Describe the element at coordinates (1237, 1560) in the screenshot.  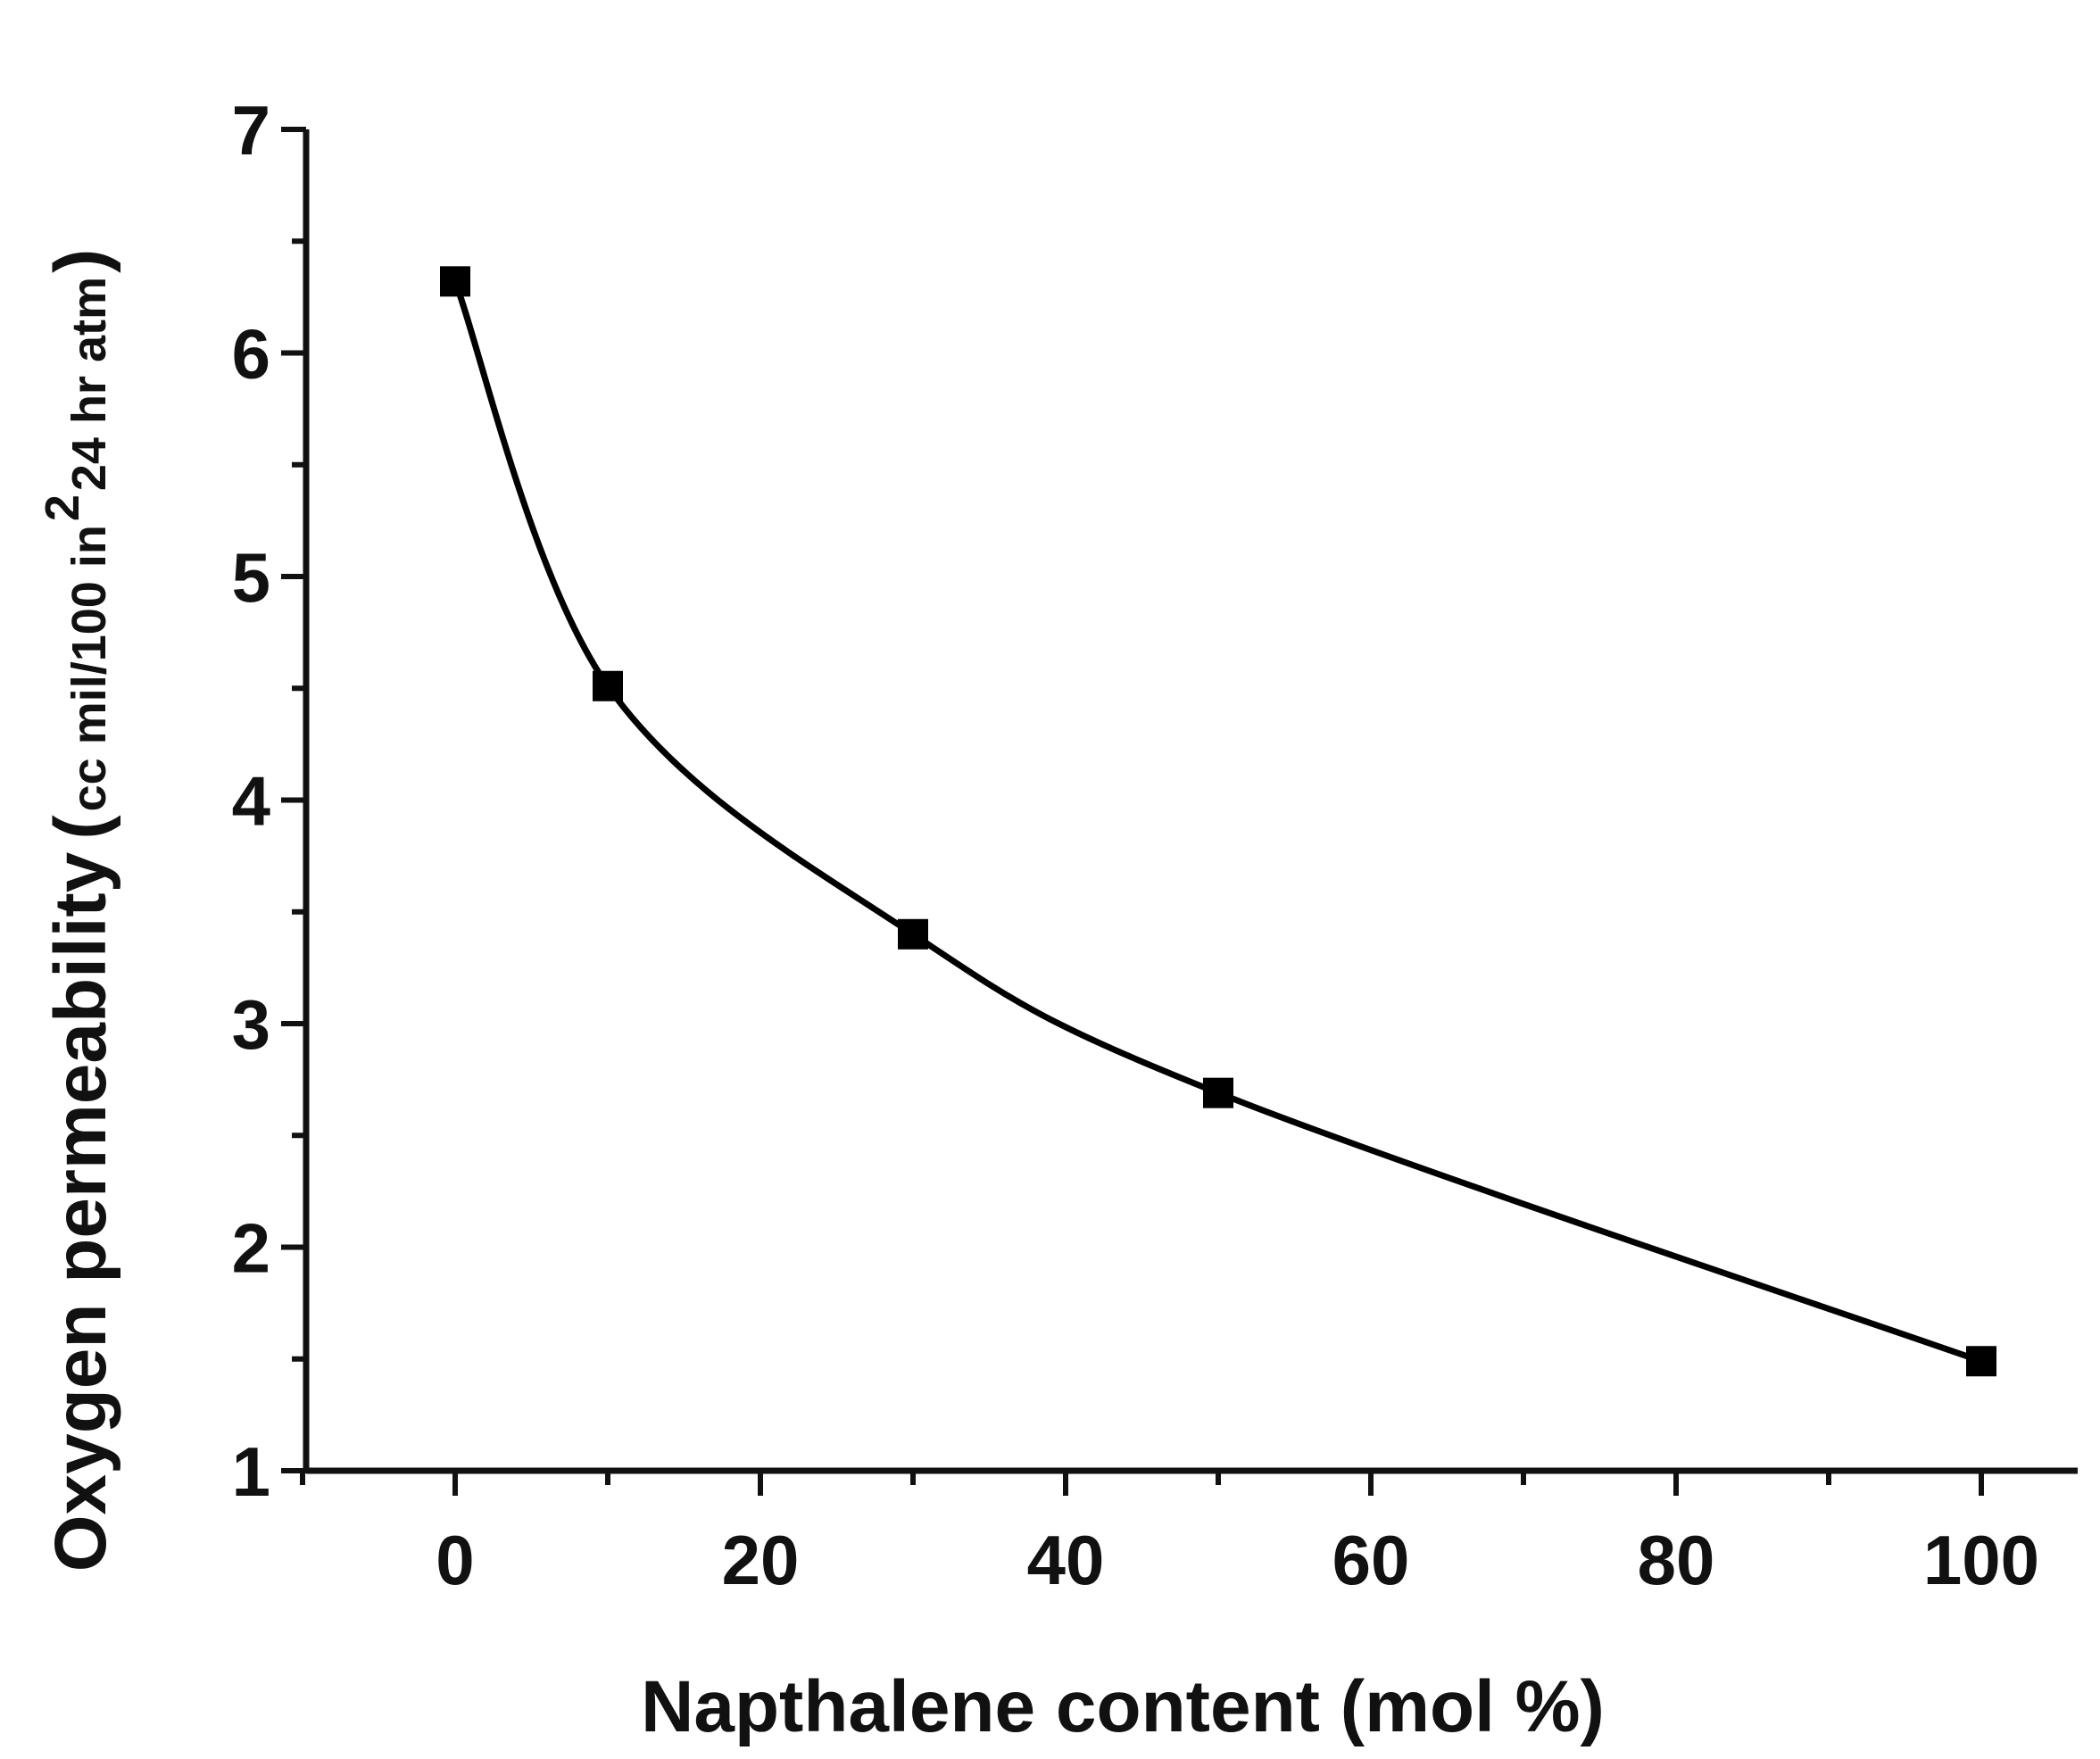
I see `x-tick-labels: 0 20 40 60 80 100` at that location.